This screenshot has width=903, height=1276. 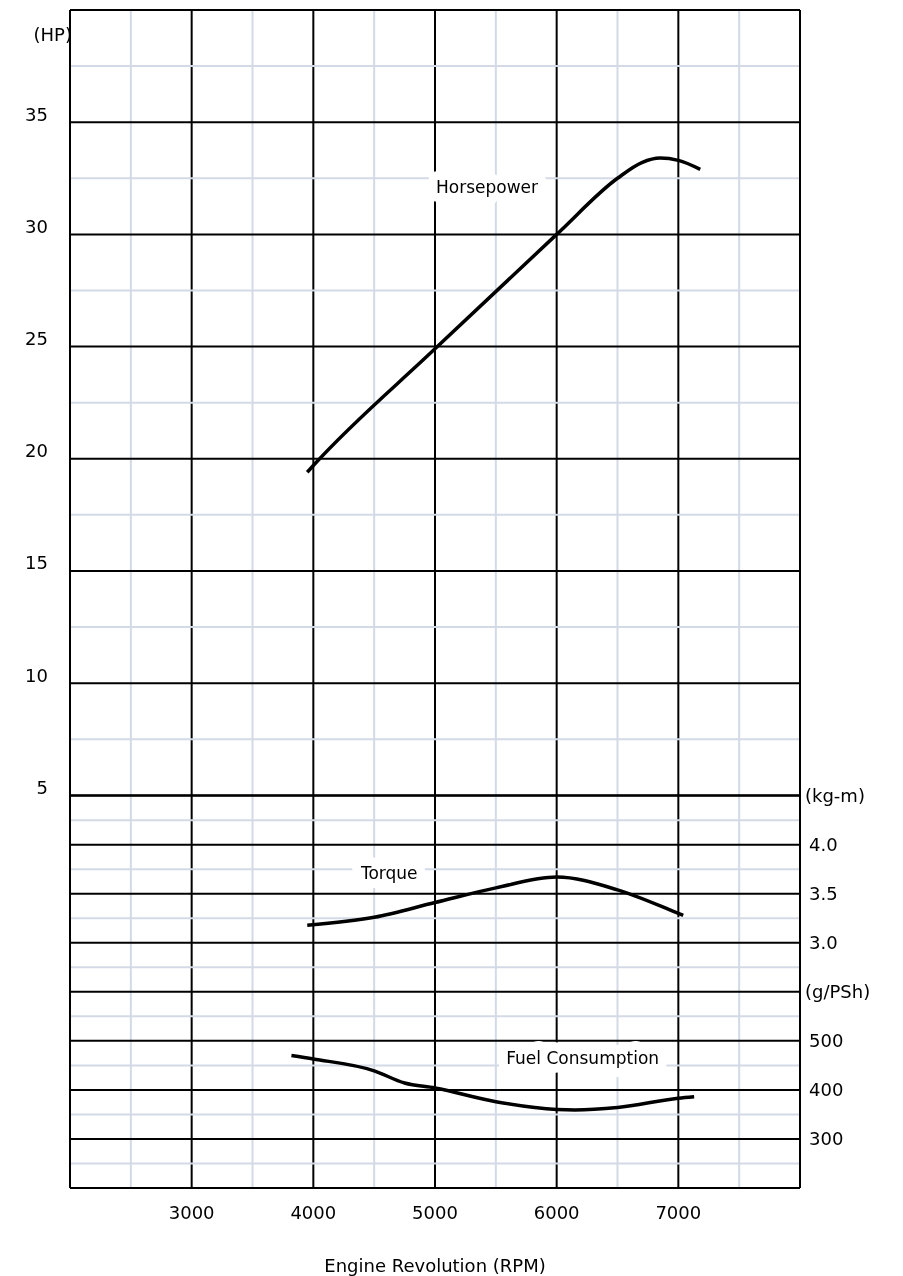 I want to click on x-tick-label: 5000, so click(x=435, y=1212).